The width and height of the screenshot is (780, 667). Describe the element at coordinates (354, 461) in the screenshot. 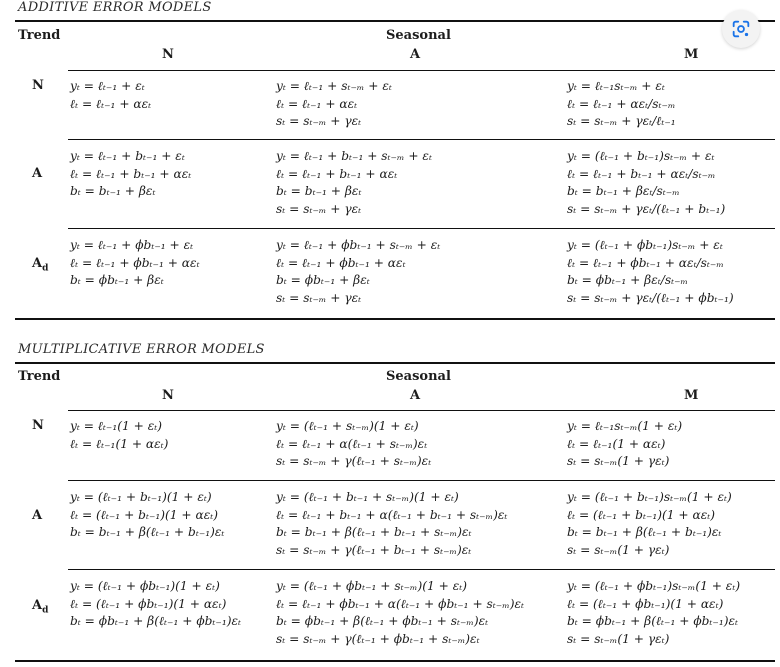

I see `equation: sₜ = sₜ₋ₘ + γ(ℓₜ₋₁ + sₜ₋ₘ)εₜ` at that location.